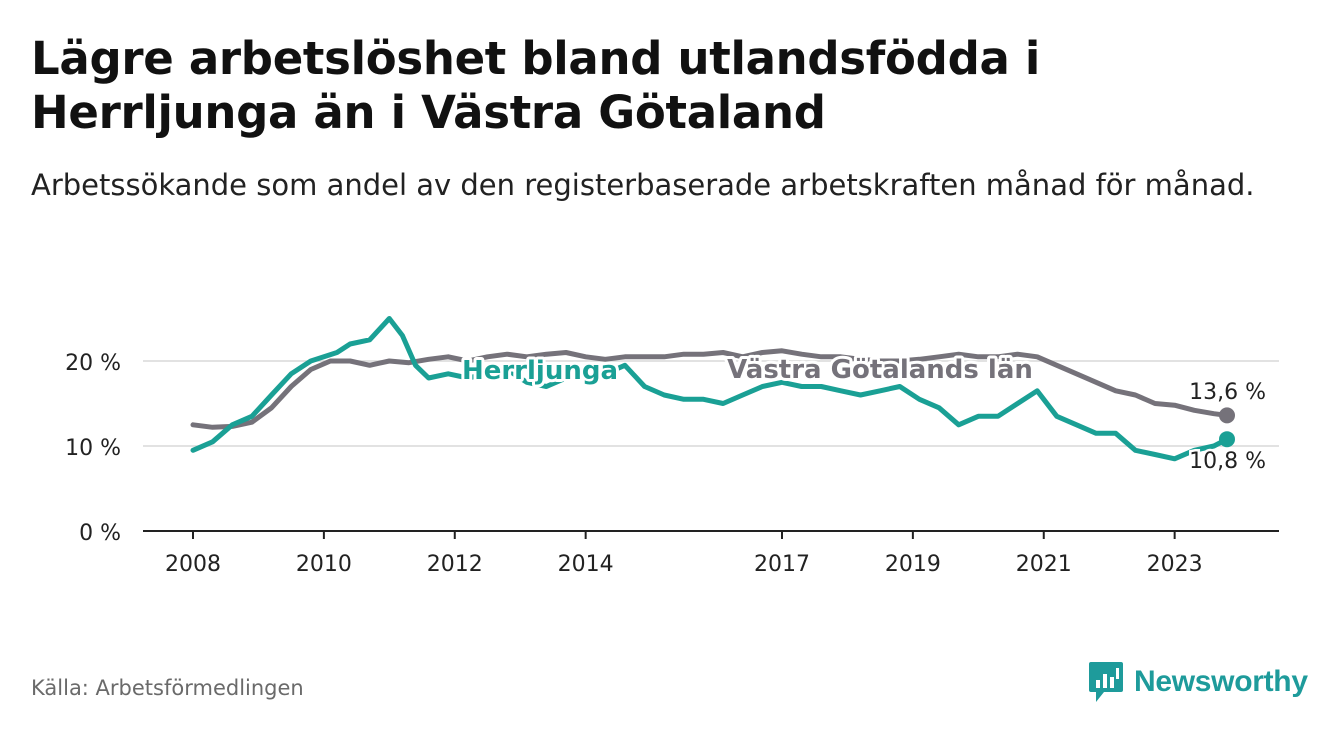  What do you see at coordinates (586, 564) in the screenshot?
I see `x-tick-label: 2014` at bounding box center [586, 564].